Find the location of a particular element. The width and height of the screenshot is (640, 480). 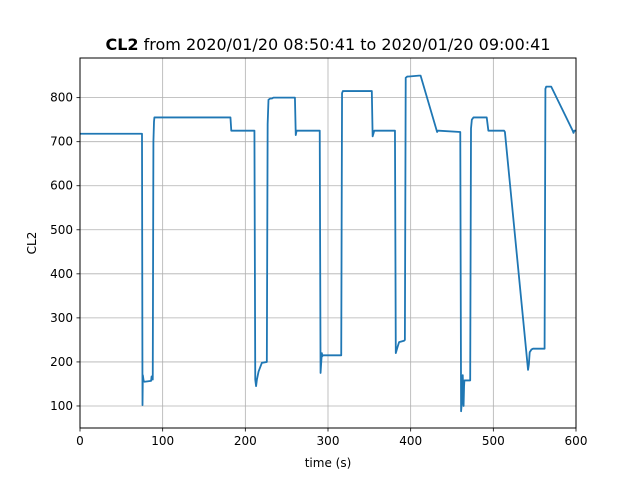

y-tick-label: 700 is located at coordinates (61, 142).